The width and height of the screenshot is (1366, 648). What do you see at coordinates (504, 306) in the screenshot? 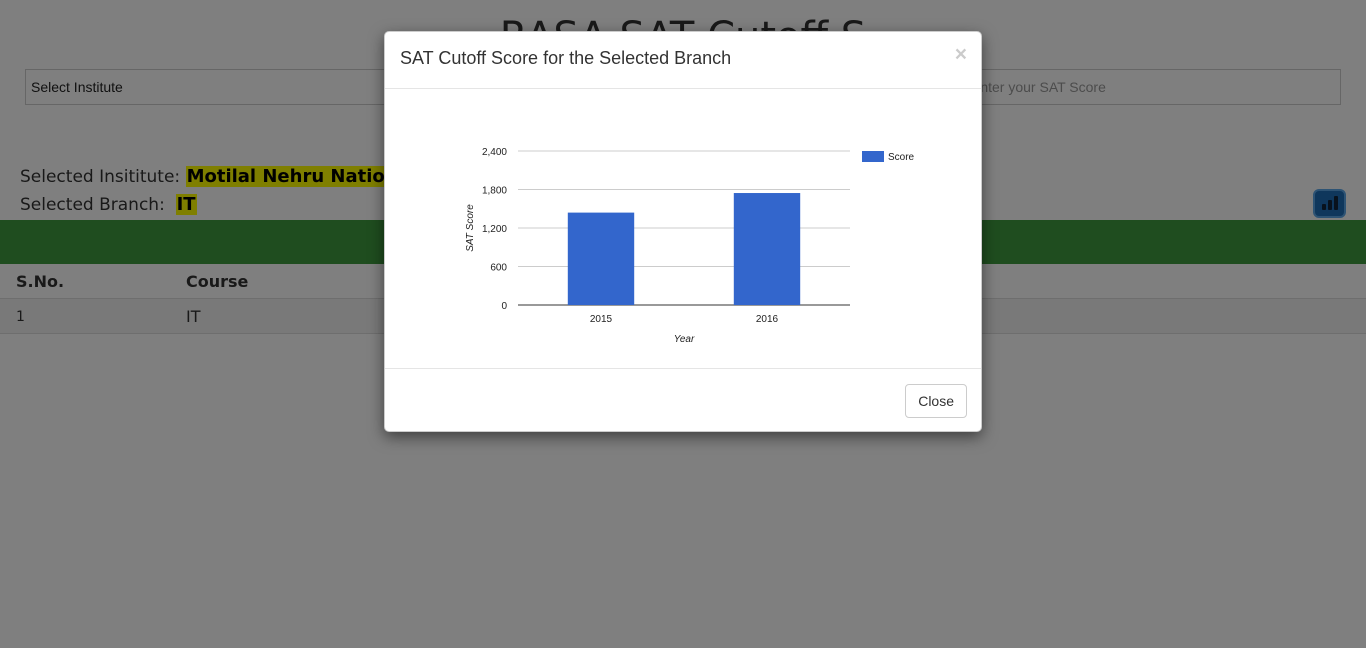
I see `y-tick-label: 0` at bounding box center [504, 306].